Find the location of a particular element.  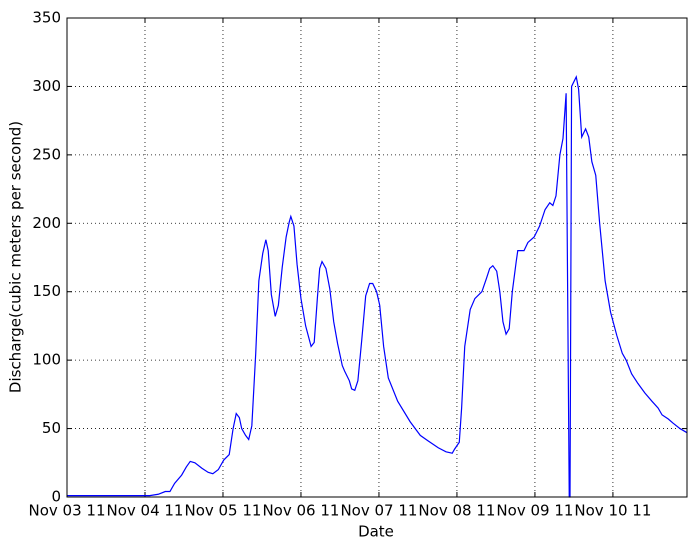

y-tick-label: 350 is located at coordinates (46, 18).